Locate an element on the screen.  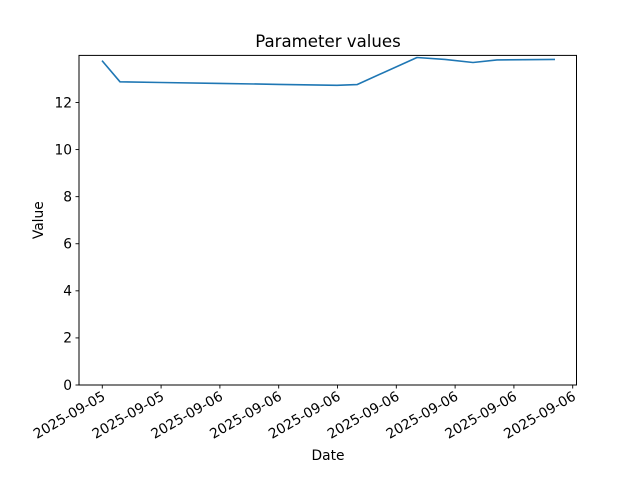
y-tick-label: 4 is located at coordinates (67, 292).